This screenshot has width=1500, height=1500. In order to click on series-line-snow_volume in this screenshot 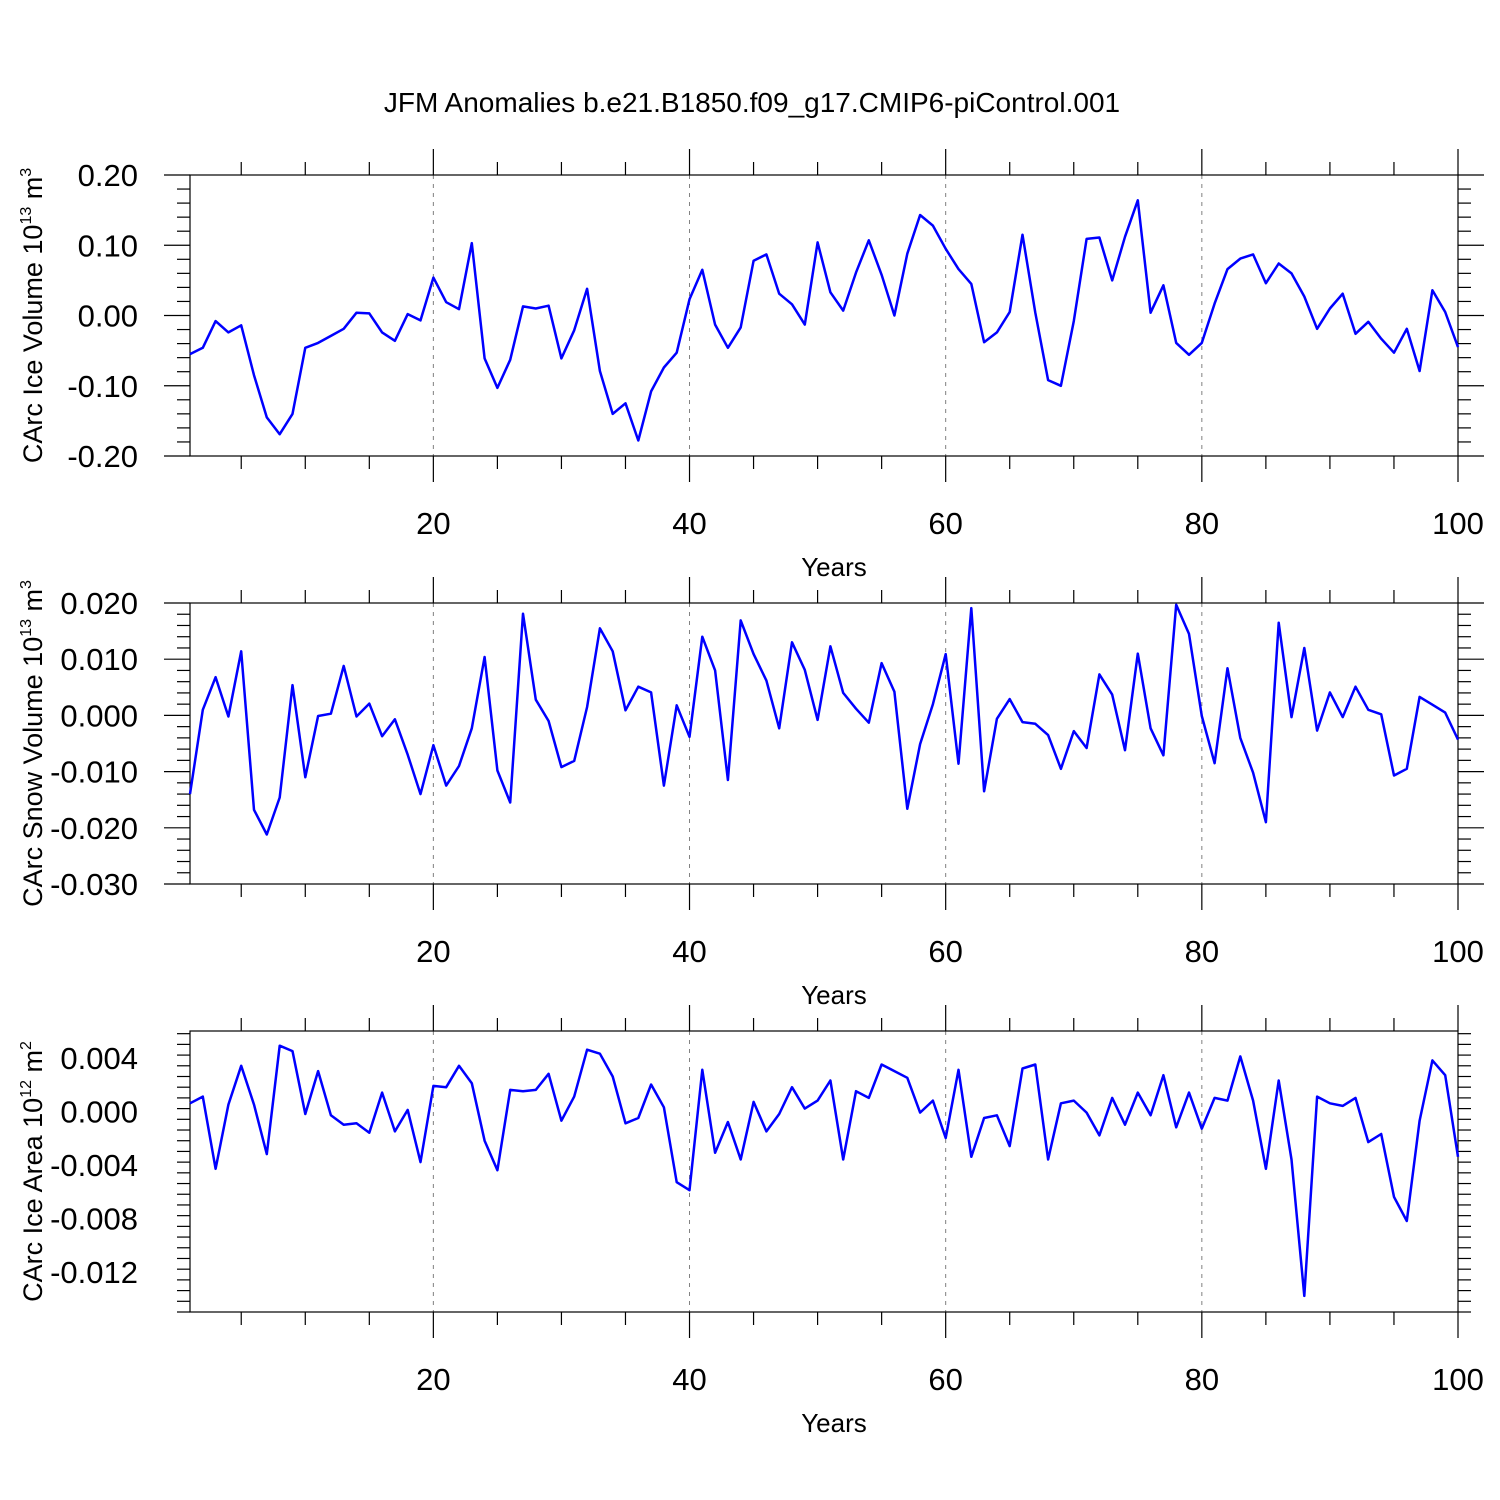, I will do `click(824, 719)`.